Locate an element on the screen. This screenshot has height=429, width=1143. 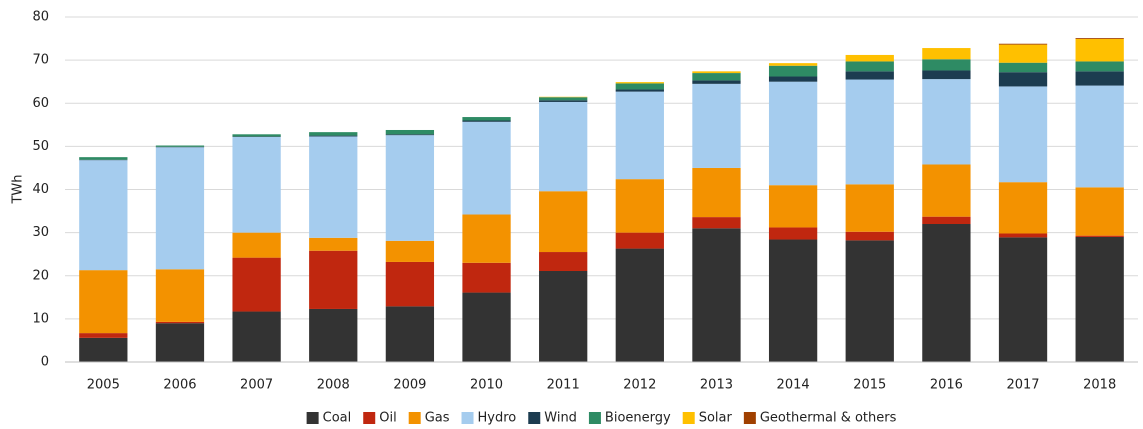
x-tick-label: 2008 is located at coordinates (333, 385).